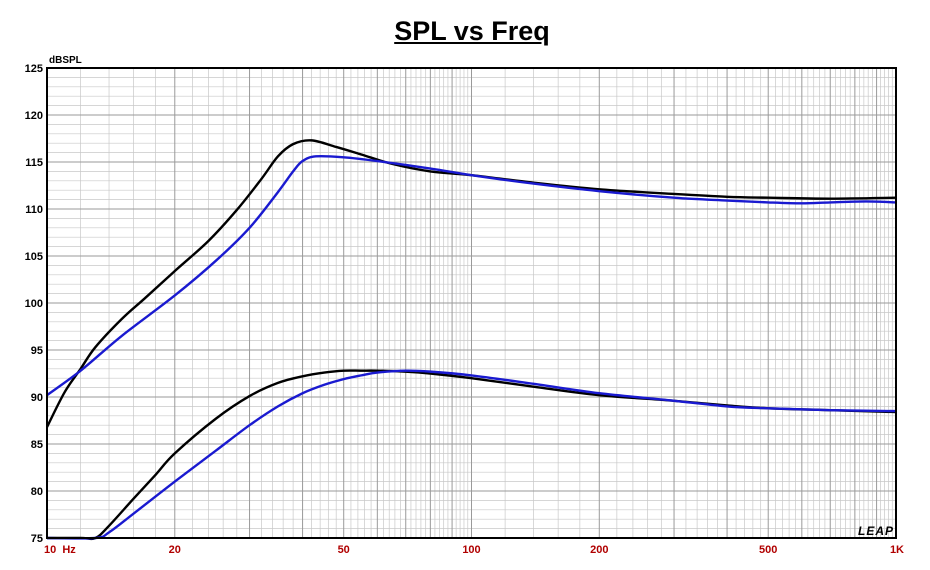 Image resolution: width=930 pixels, height=570 pixels. I want to click on y-tick-label: 85, so click(37, 445).